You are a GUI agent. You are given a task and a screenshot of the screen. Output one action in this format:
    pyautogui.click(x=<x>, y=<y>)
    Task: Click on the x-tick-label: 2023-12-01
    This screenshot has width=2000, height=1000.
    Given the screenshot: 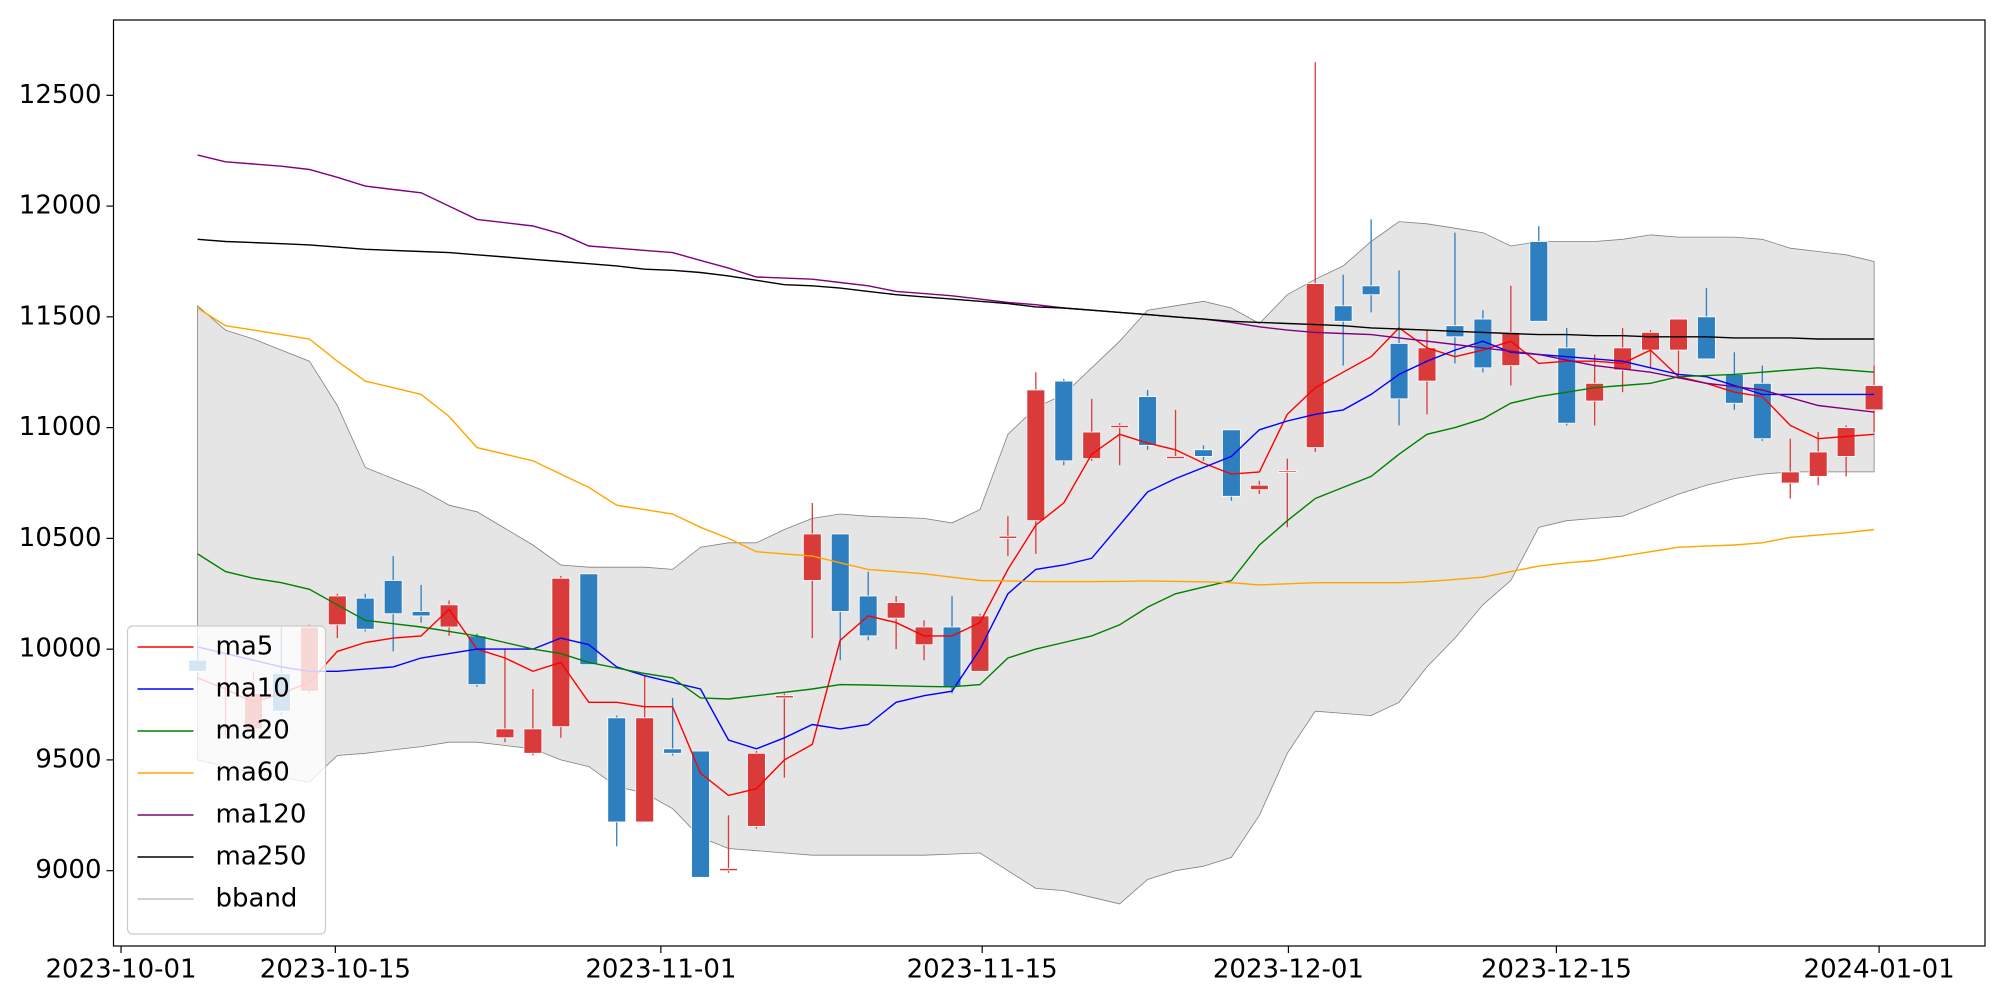 What is the action you would take?
    pyautogui.click(x=1288, y=970)
    